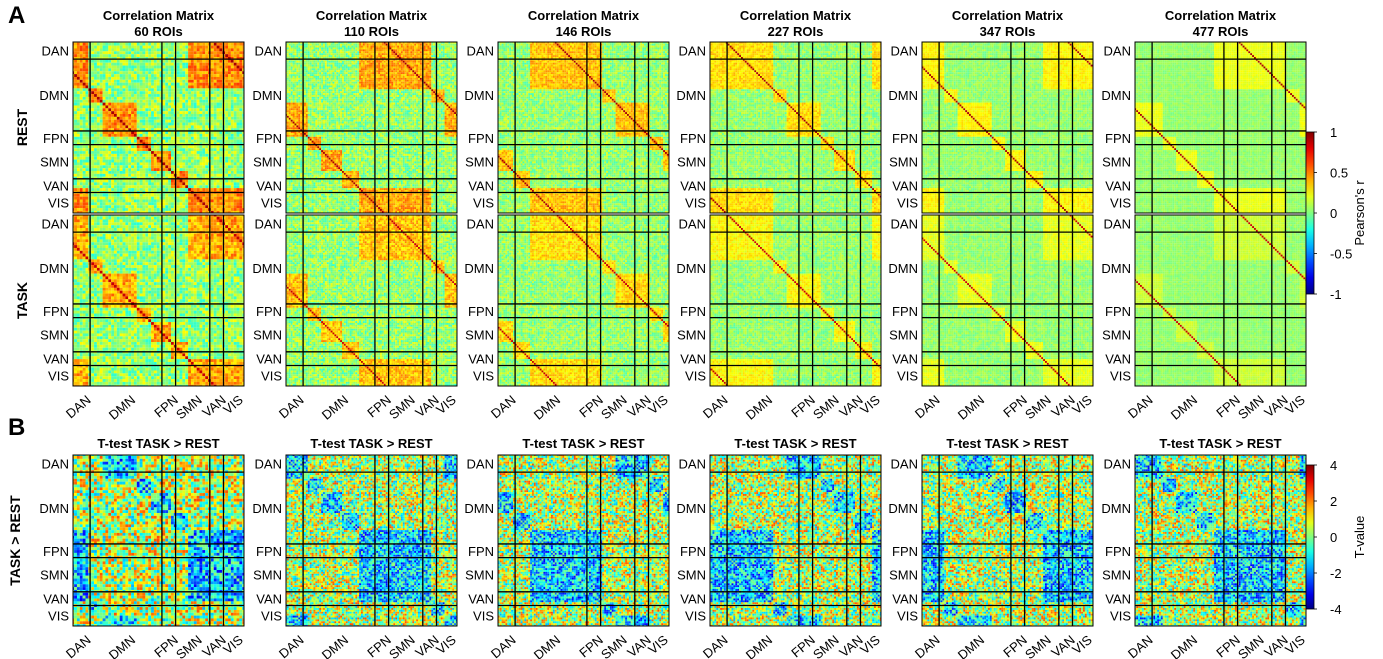 The width and height of the screenshot is (1383, 659). What do you see at coordinates (271, 616) in the screenshot?
I see `ytick-VIS-1-2: VIS` at bounding box center [271, 616].